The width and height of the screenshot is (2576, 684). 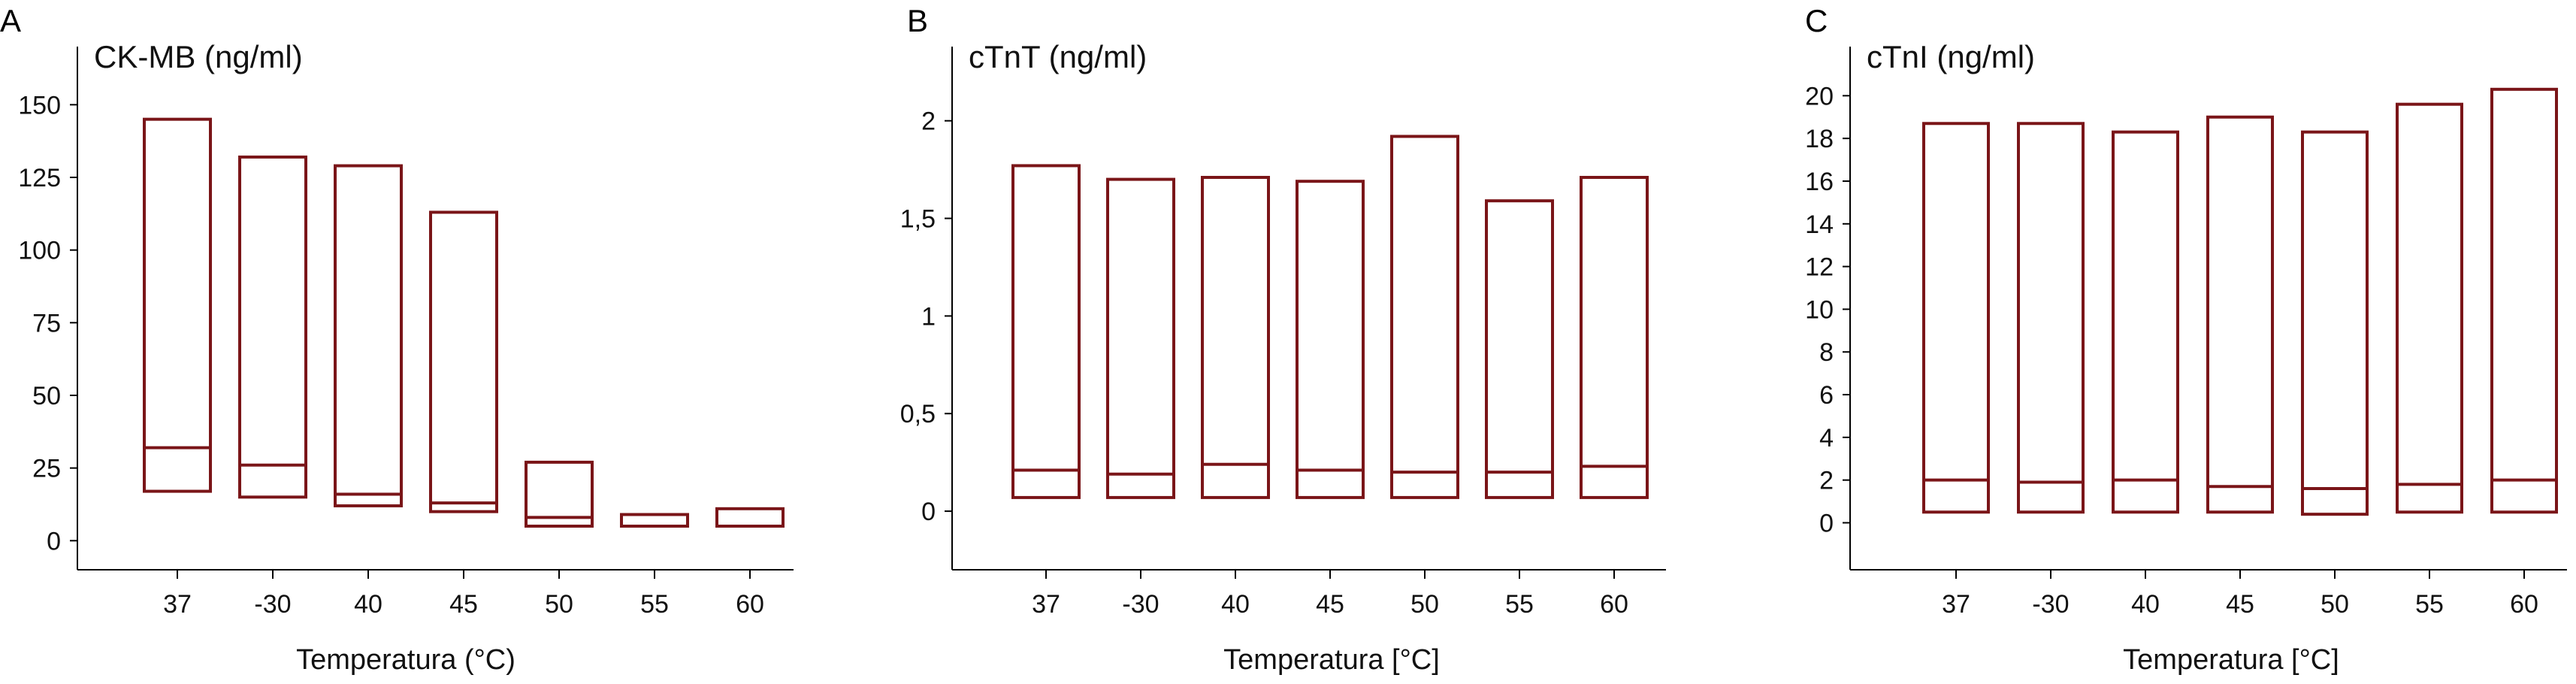 What do you see at coordinates (1058, 56) in the screenshot?
I see `chart-title: cTnT (ng/ml)` at bounding box center [1058, 56].